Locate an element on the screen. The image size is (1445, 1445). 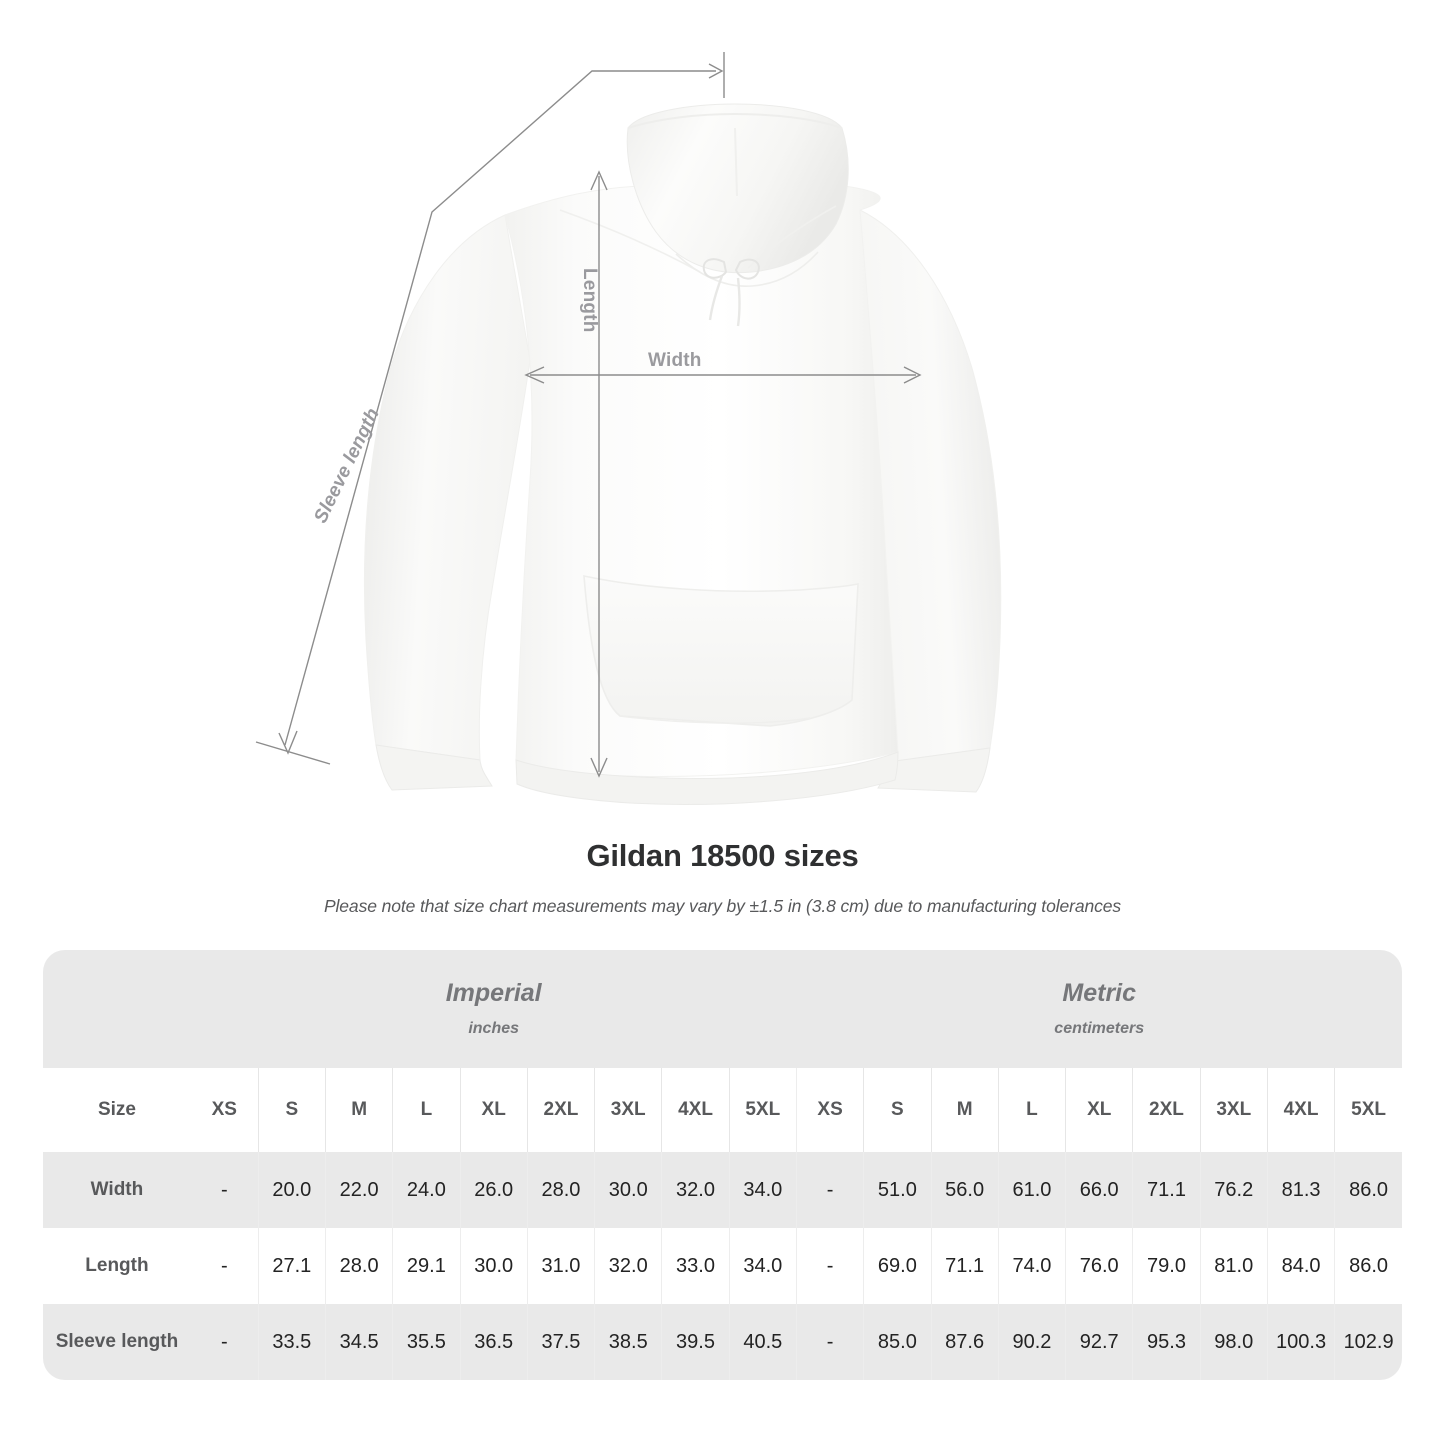
cell-sleeve-imperial-3xl: 38.5 is located at coordinates (628, 1342).